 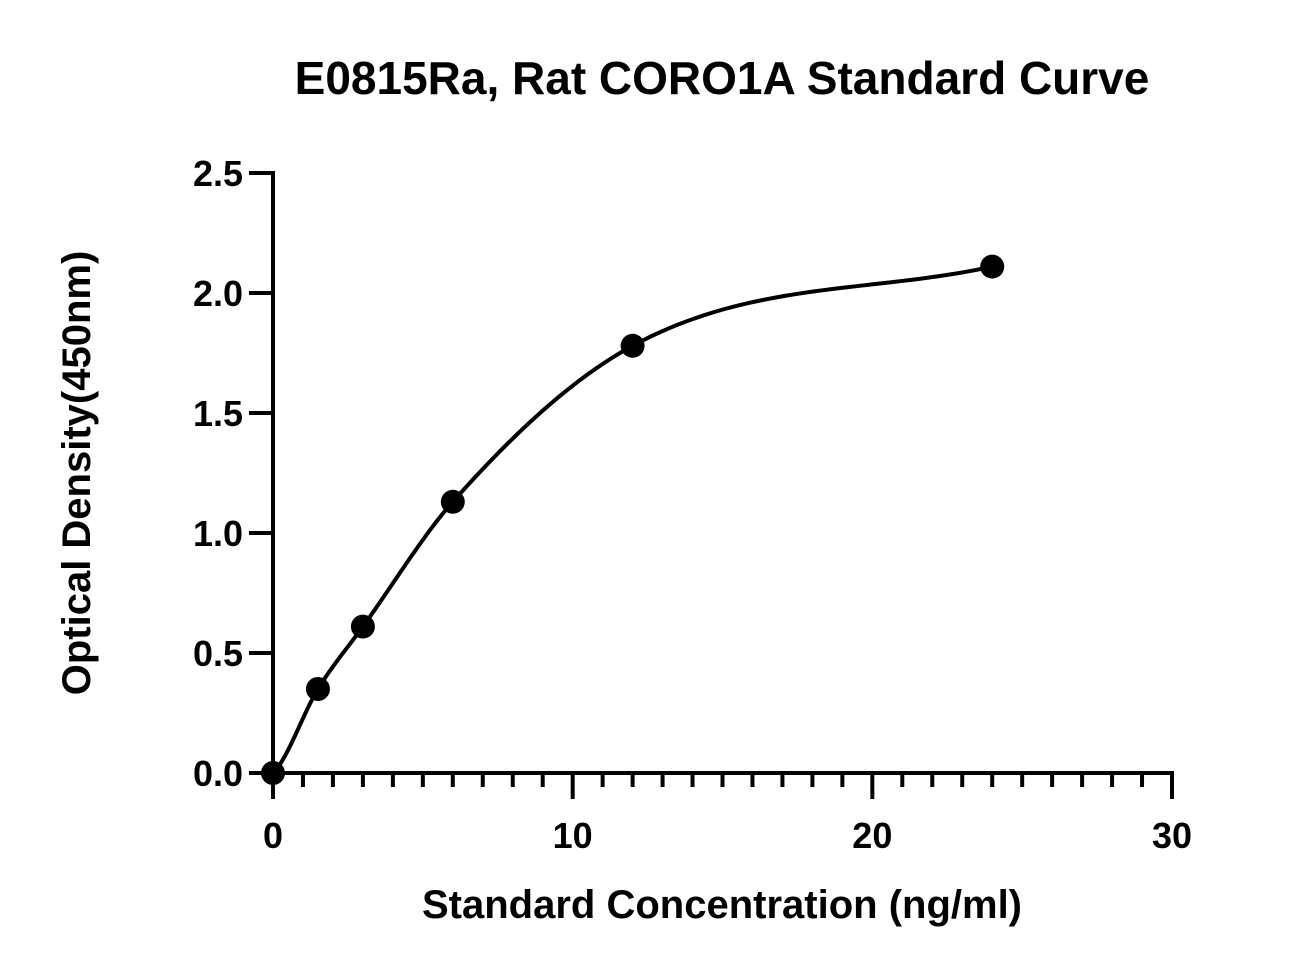 What do you see at coordinates (218, 533) in the screenshot?
I see `y-tick-label: 1.0` at bounding box center [218, 533].